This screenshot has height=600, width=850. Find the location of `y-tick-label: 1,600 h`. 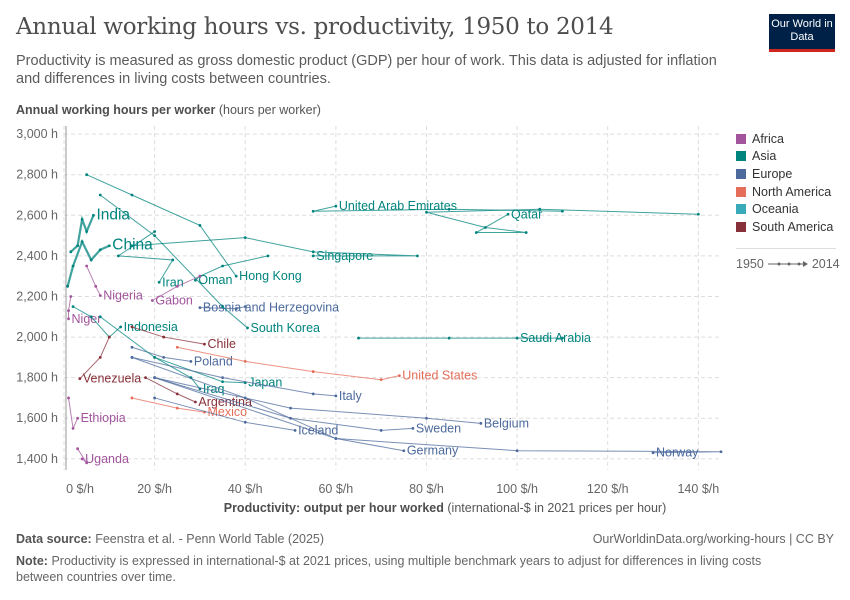

y-tick-label: 1,600 h is located at coordinates (37, 418).